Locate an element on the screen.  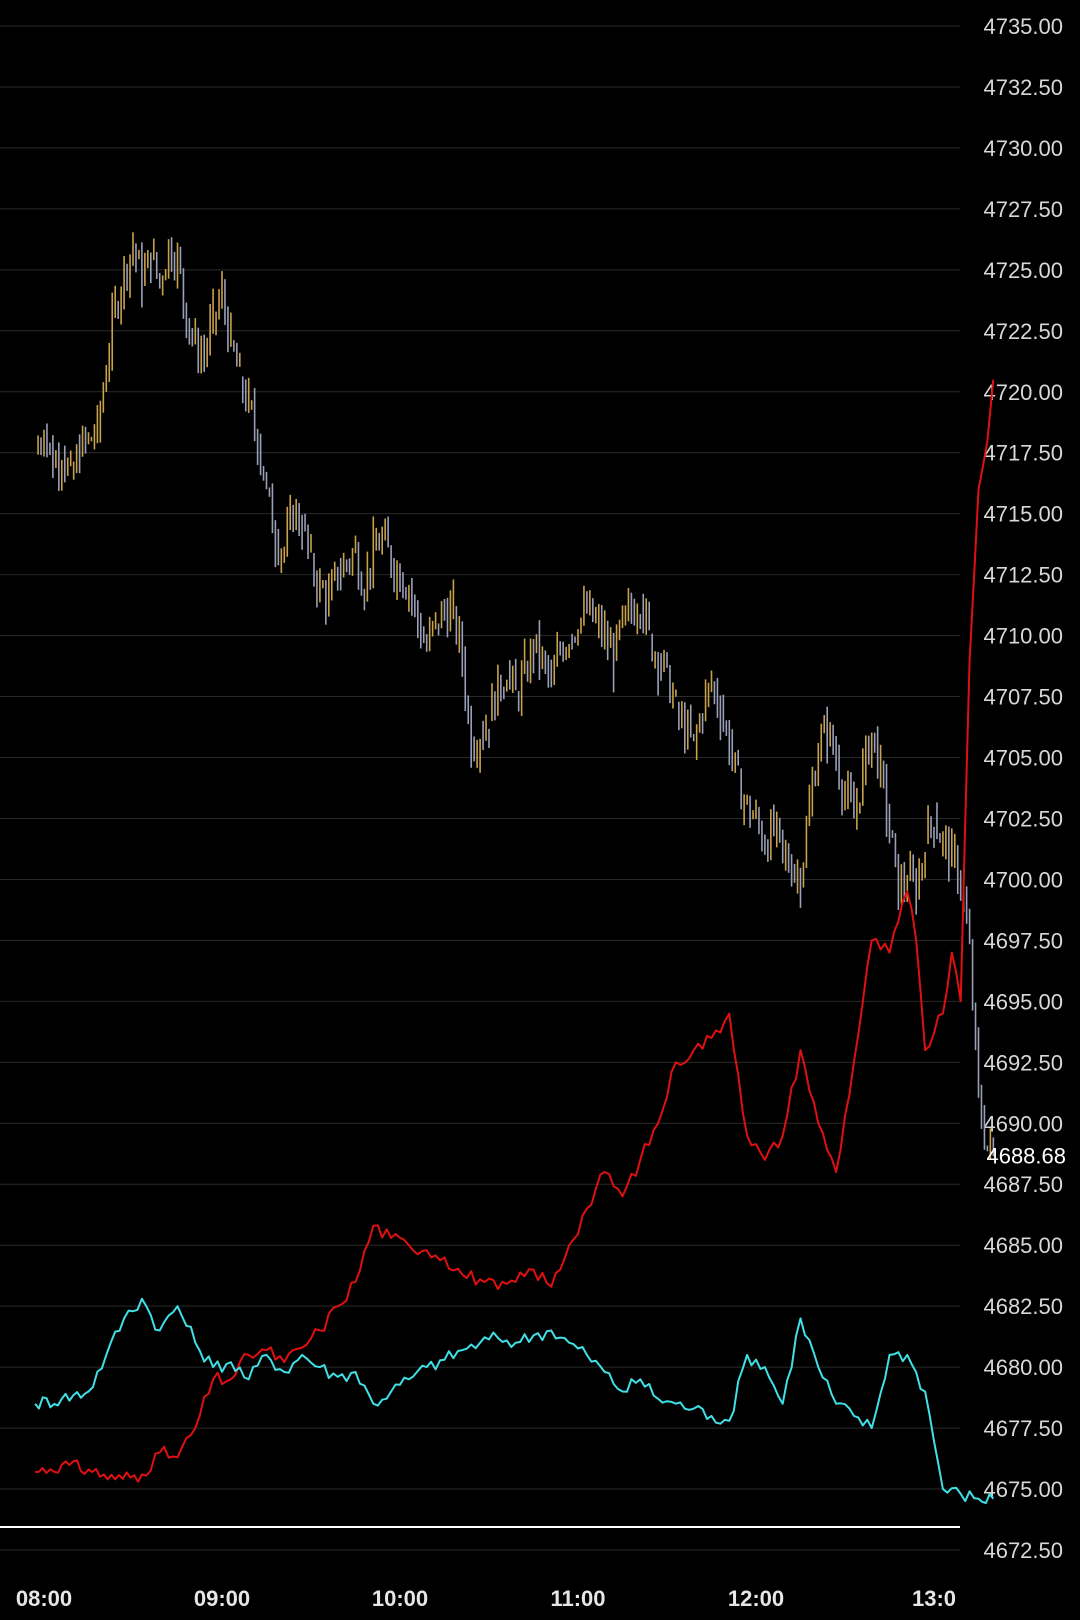
y-tick-label: 4692.50 is located at coordinates (1023, 1062).